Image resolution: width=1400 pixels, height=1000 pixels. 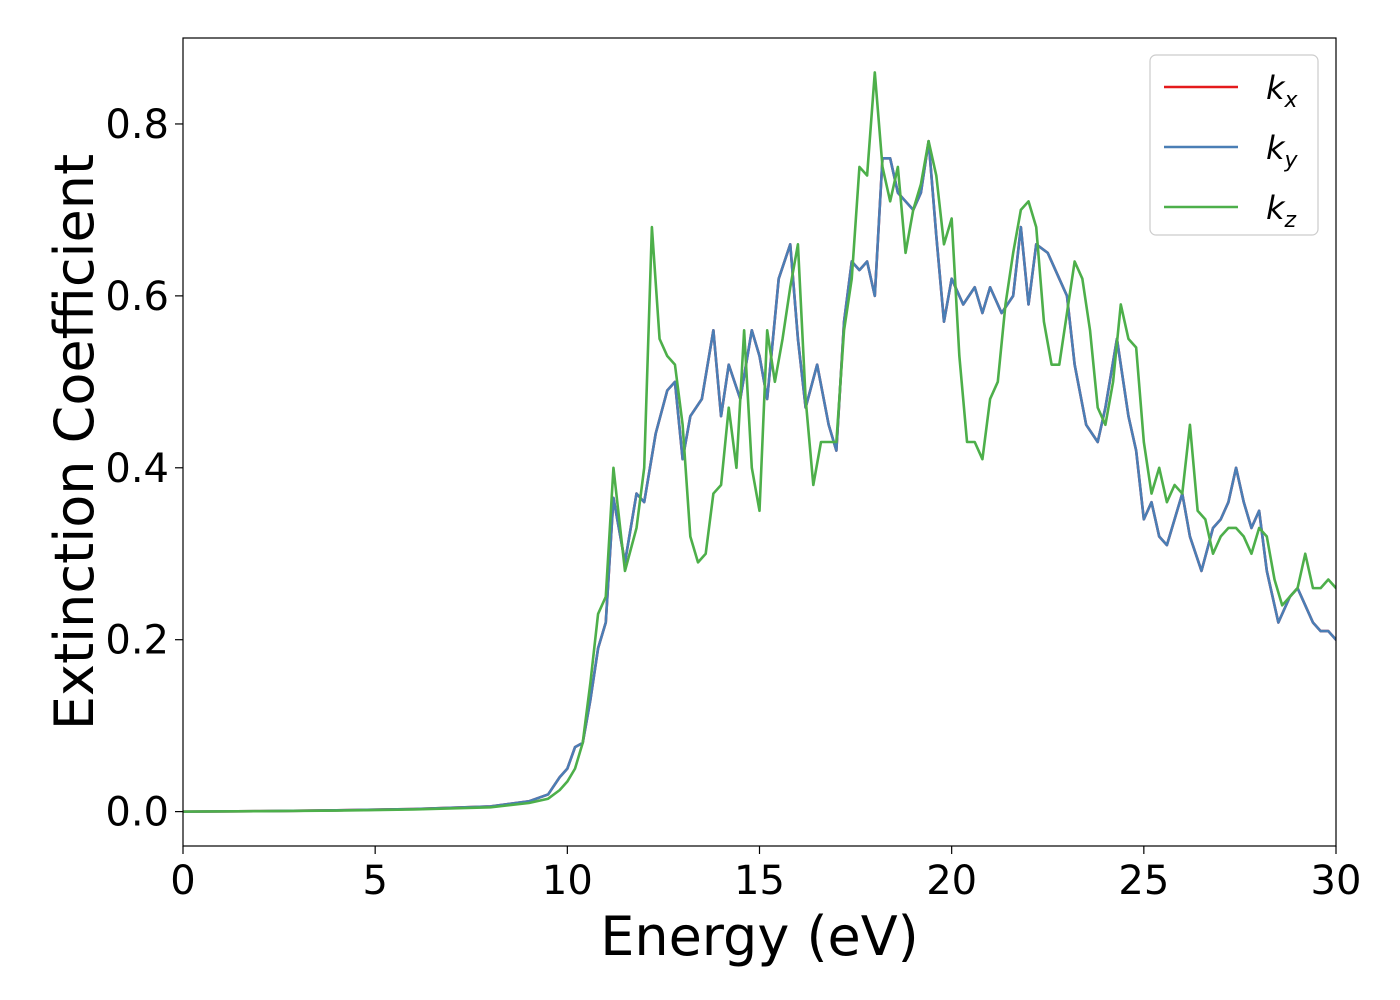 I want to click on x-tick-label: 5, so click(x=374, y=881).